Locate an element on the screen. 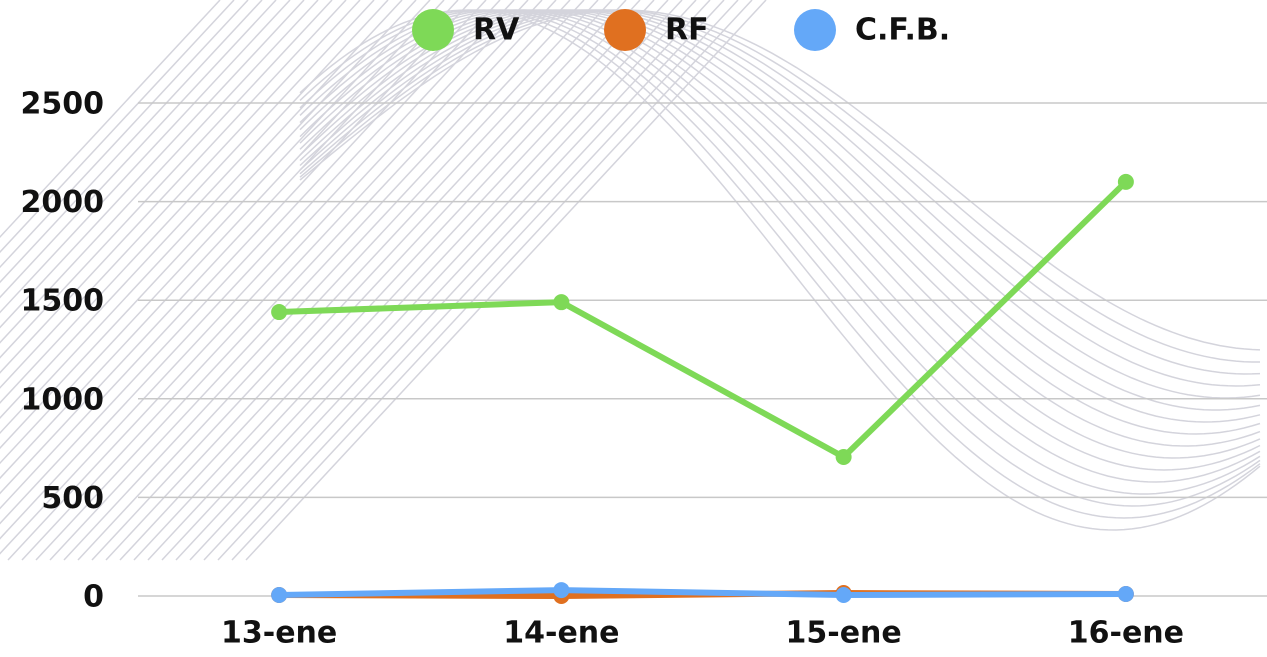  x-tick-label: 16-ene is located at coordinates (1126, 633).